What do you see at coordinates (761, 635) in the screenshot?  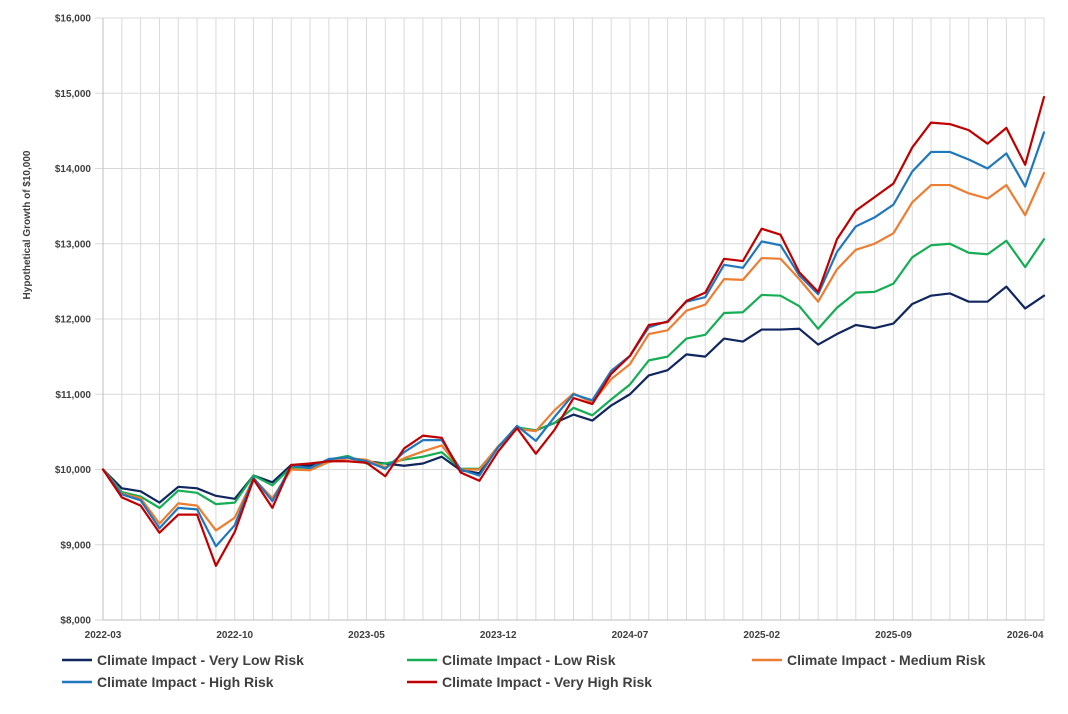 I see `x-tick-label: 2025-02` at bounding box center [761, 635].